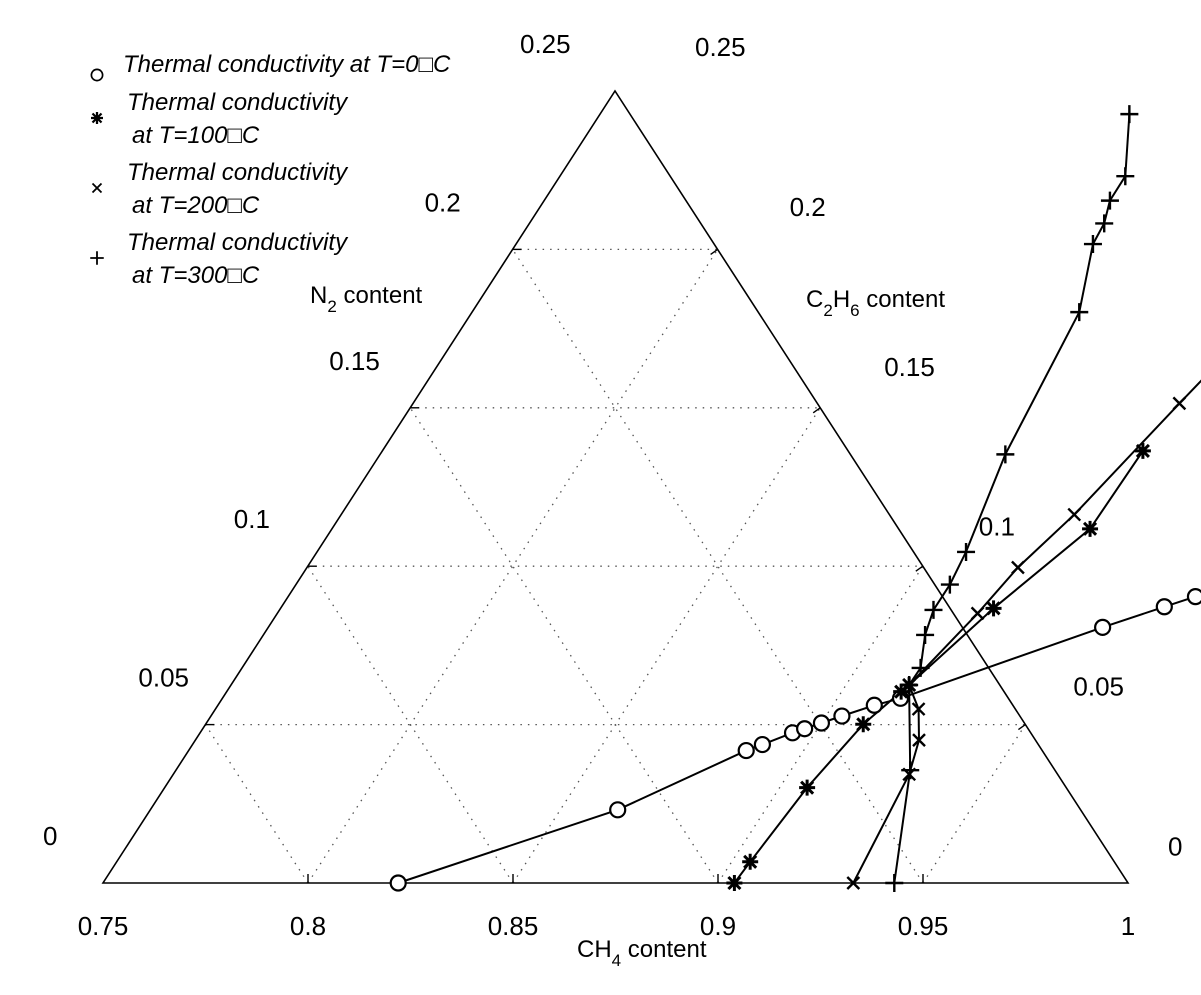 The height and width of the screenshot is (995, 1201). Describe the element at coordinates (545, 44) in the screenshot. I see `n2-tick-label: 0.25` at that location.